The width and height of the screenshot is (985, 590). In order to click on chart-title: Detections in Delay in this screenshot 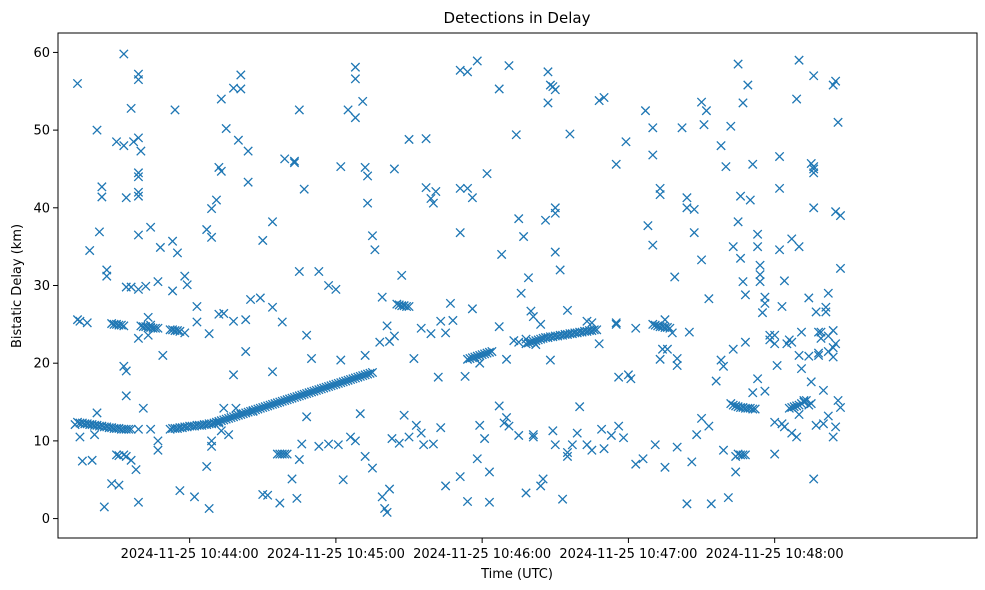, I will do `click(517, 18)`.